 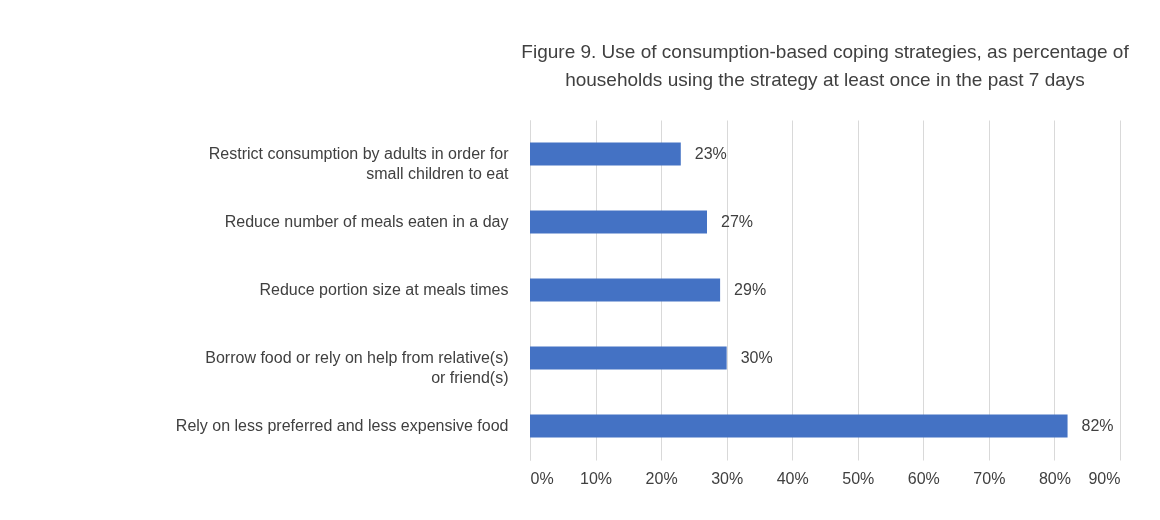 What do you see at coordinates (737, 221) in the screenshot?
I see `data-label: 27%` at bounding box center [737, 221].